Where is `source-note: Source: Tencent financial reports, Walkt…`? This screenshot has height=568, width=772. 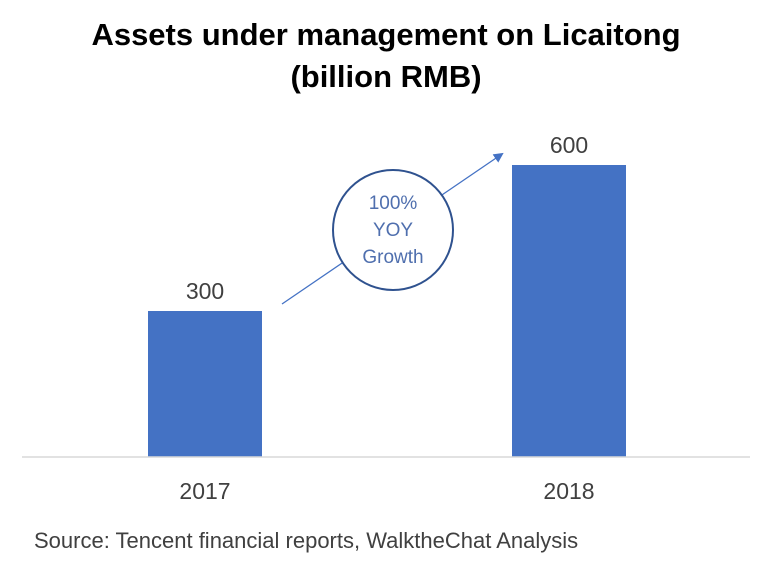 source-note: Source: Tencent financial reports, Walkt… is located at coordinates (306, 540).